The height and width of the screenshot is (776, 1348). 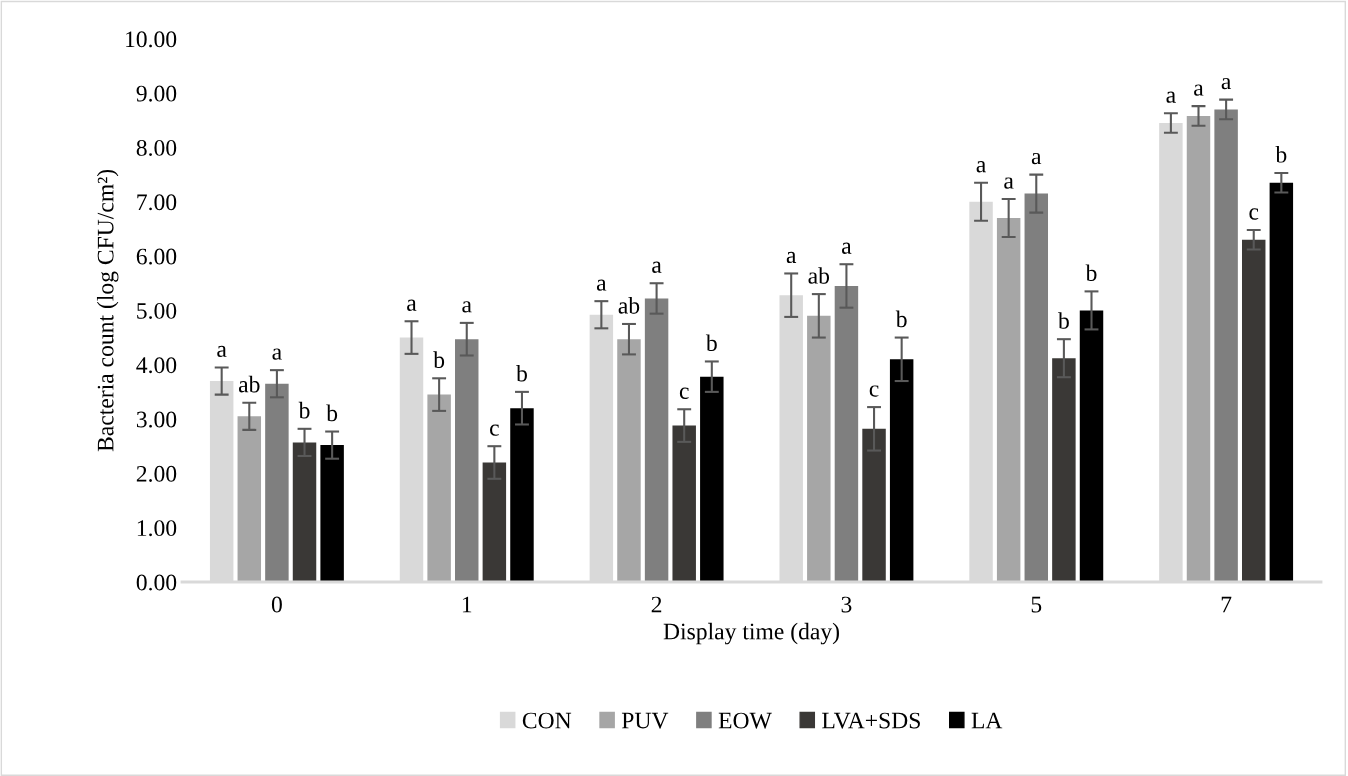 I want to click on x-tick-label: 1, so click(x=467, y=604).